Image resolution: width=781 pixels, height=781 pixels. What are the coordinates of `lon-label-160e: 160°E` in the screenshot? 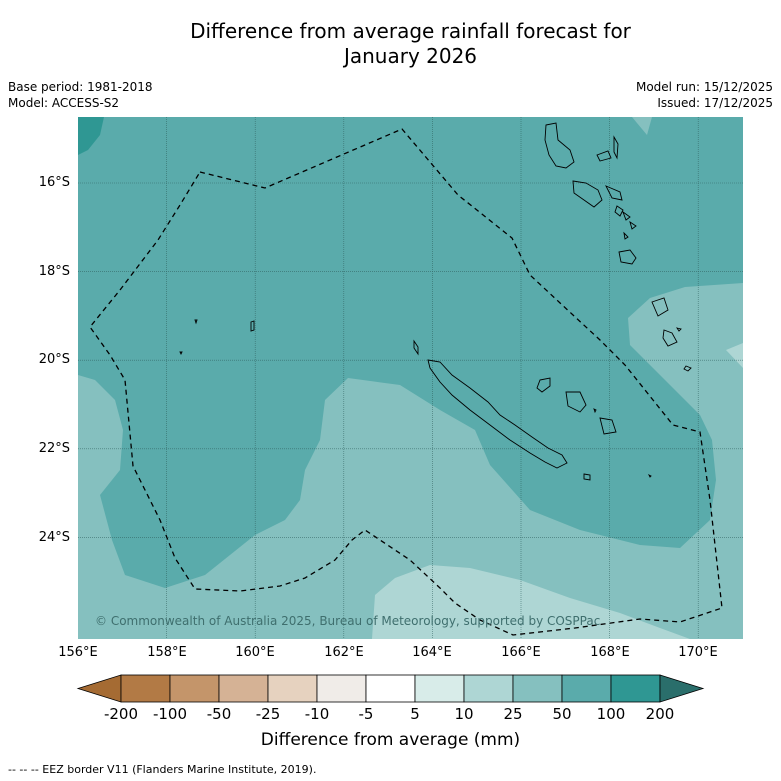 It's located at (255, 652).